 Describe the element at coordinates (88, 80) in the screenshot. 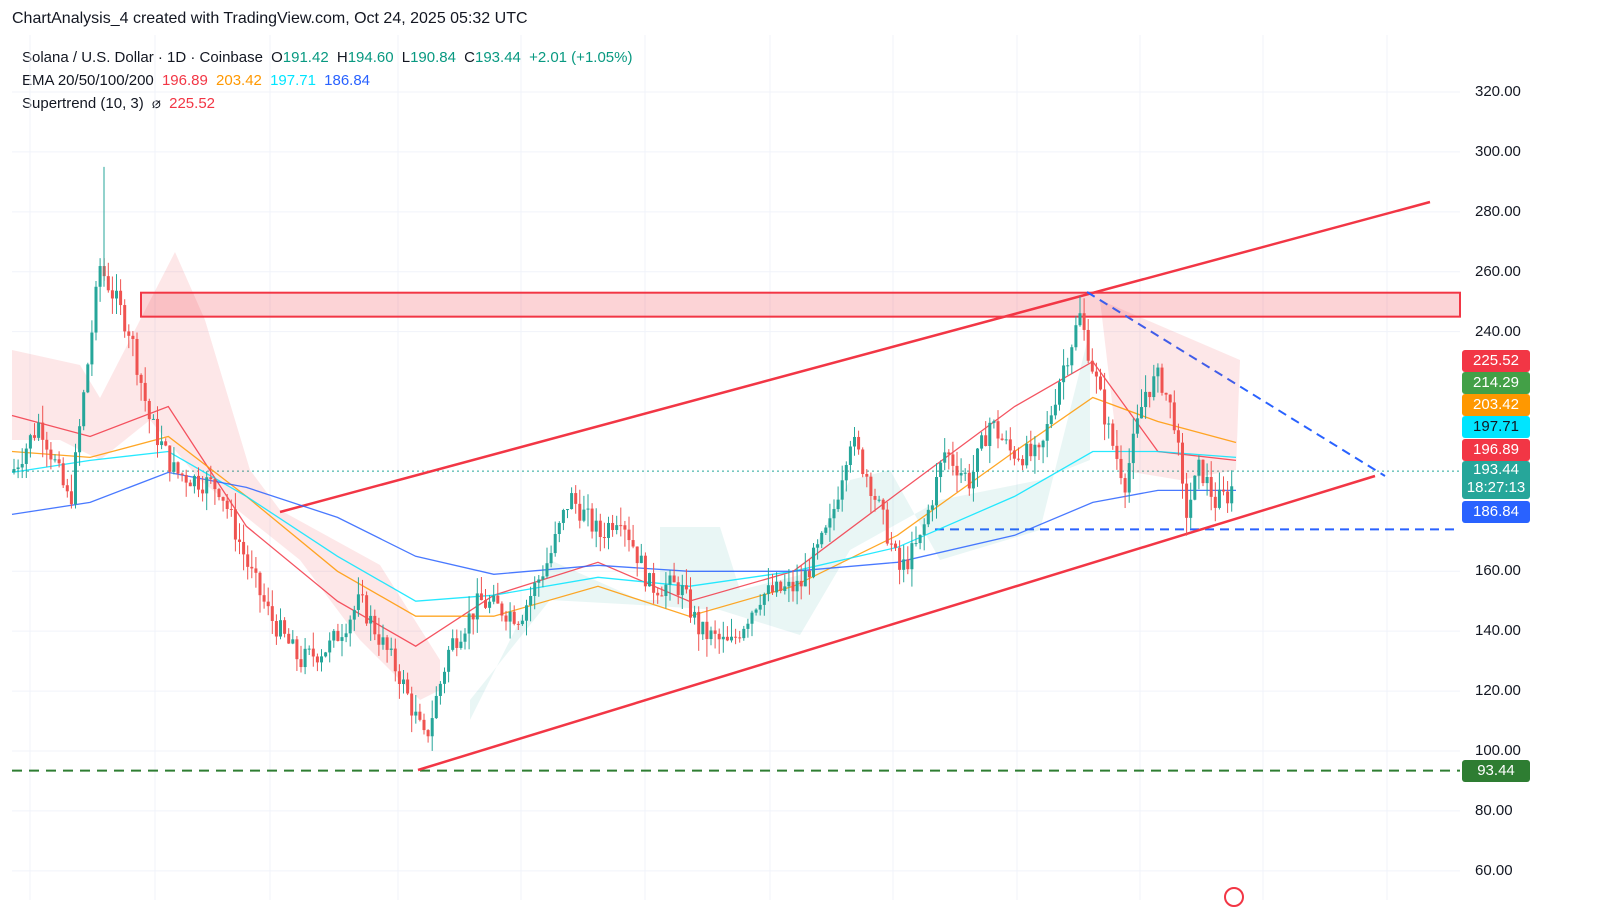

I see `ema-label: EMA 20/50/100/200` at that location.